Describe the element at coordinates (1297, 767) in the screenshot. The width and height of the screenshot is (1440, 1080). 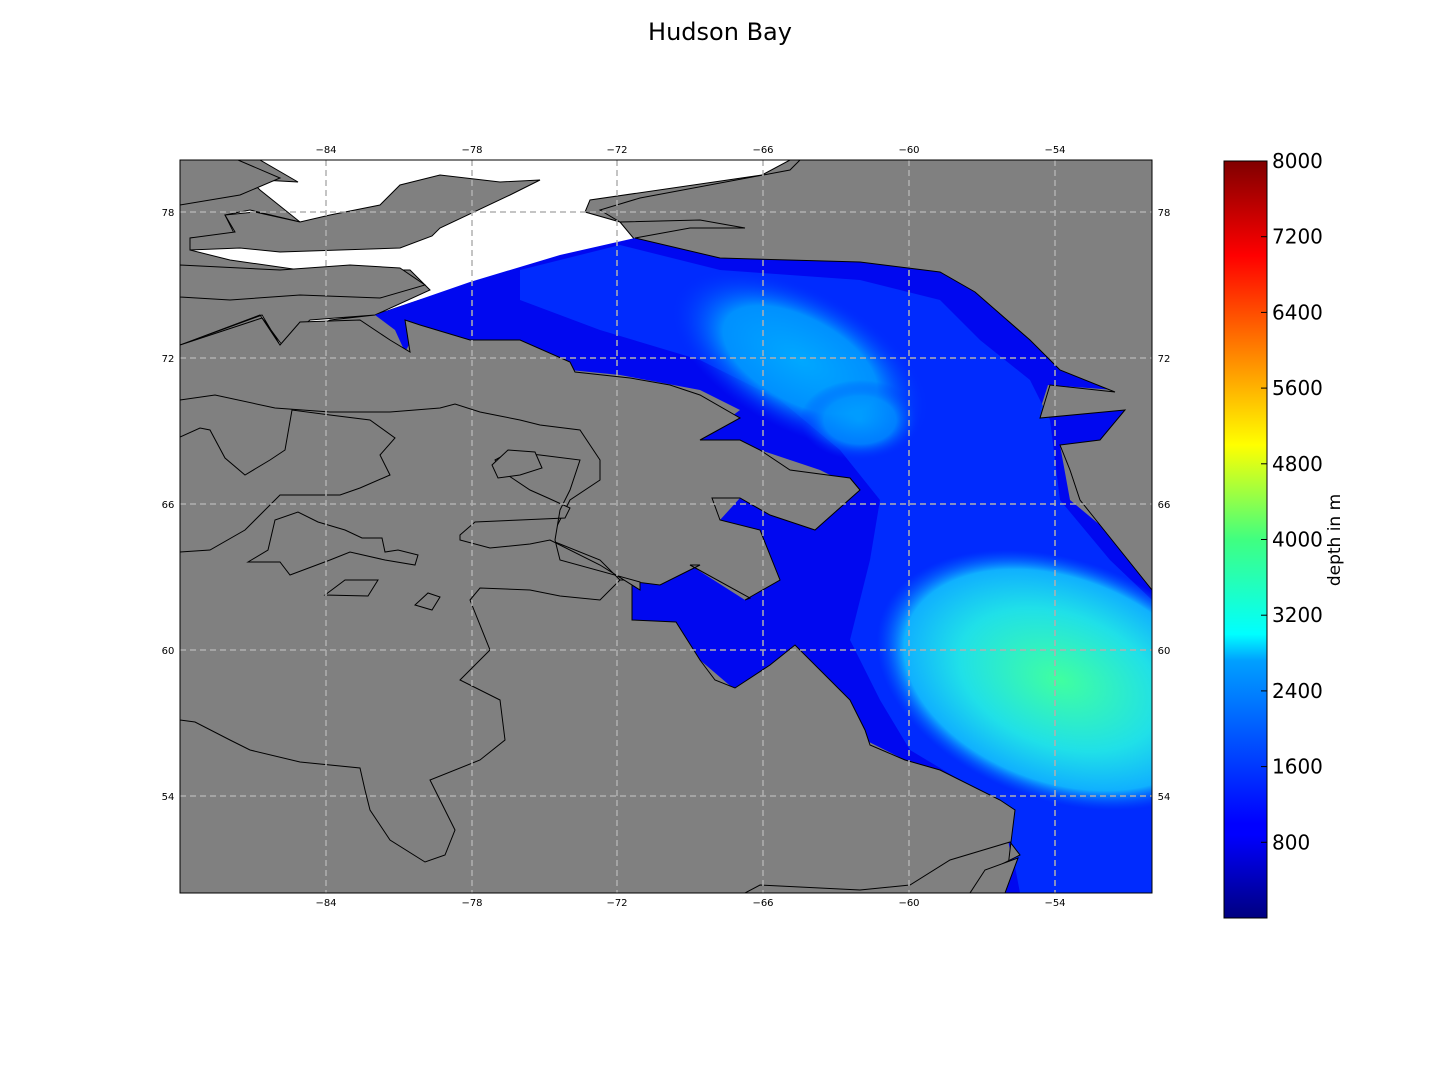
I see `colorbar-tick-label: 1600` at that location.